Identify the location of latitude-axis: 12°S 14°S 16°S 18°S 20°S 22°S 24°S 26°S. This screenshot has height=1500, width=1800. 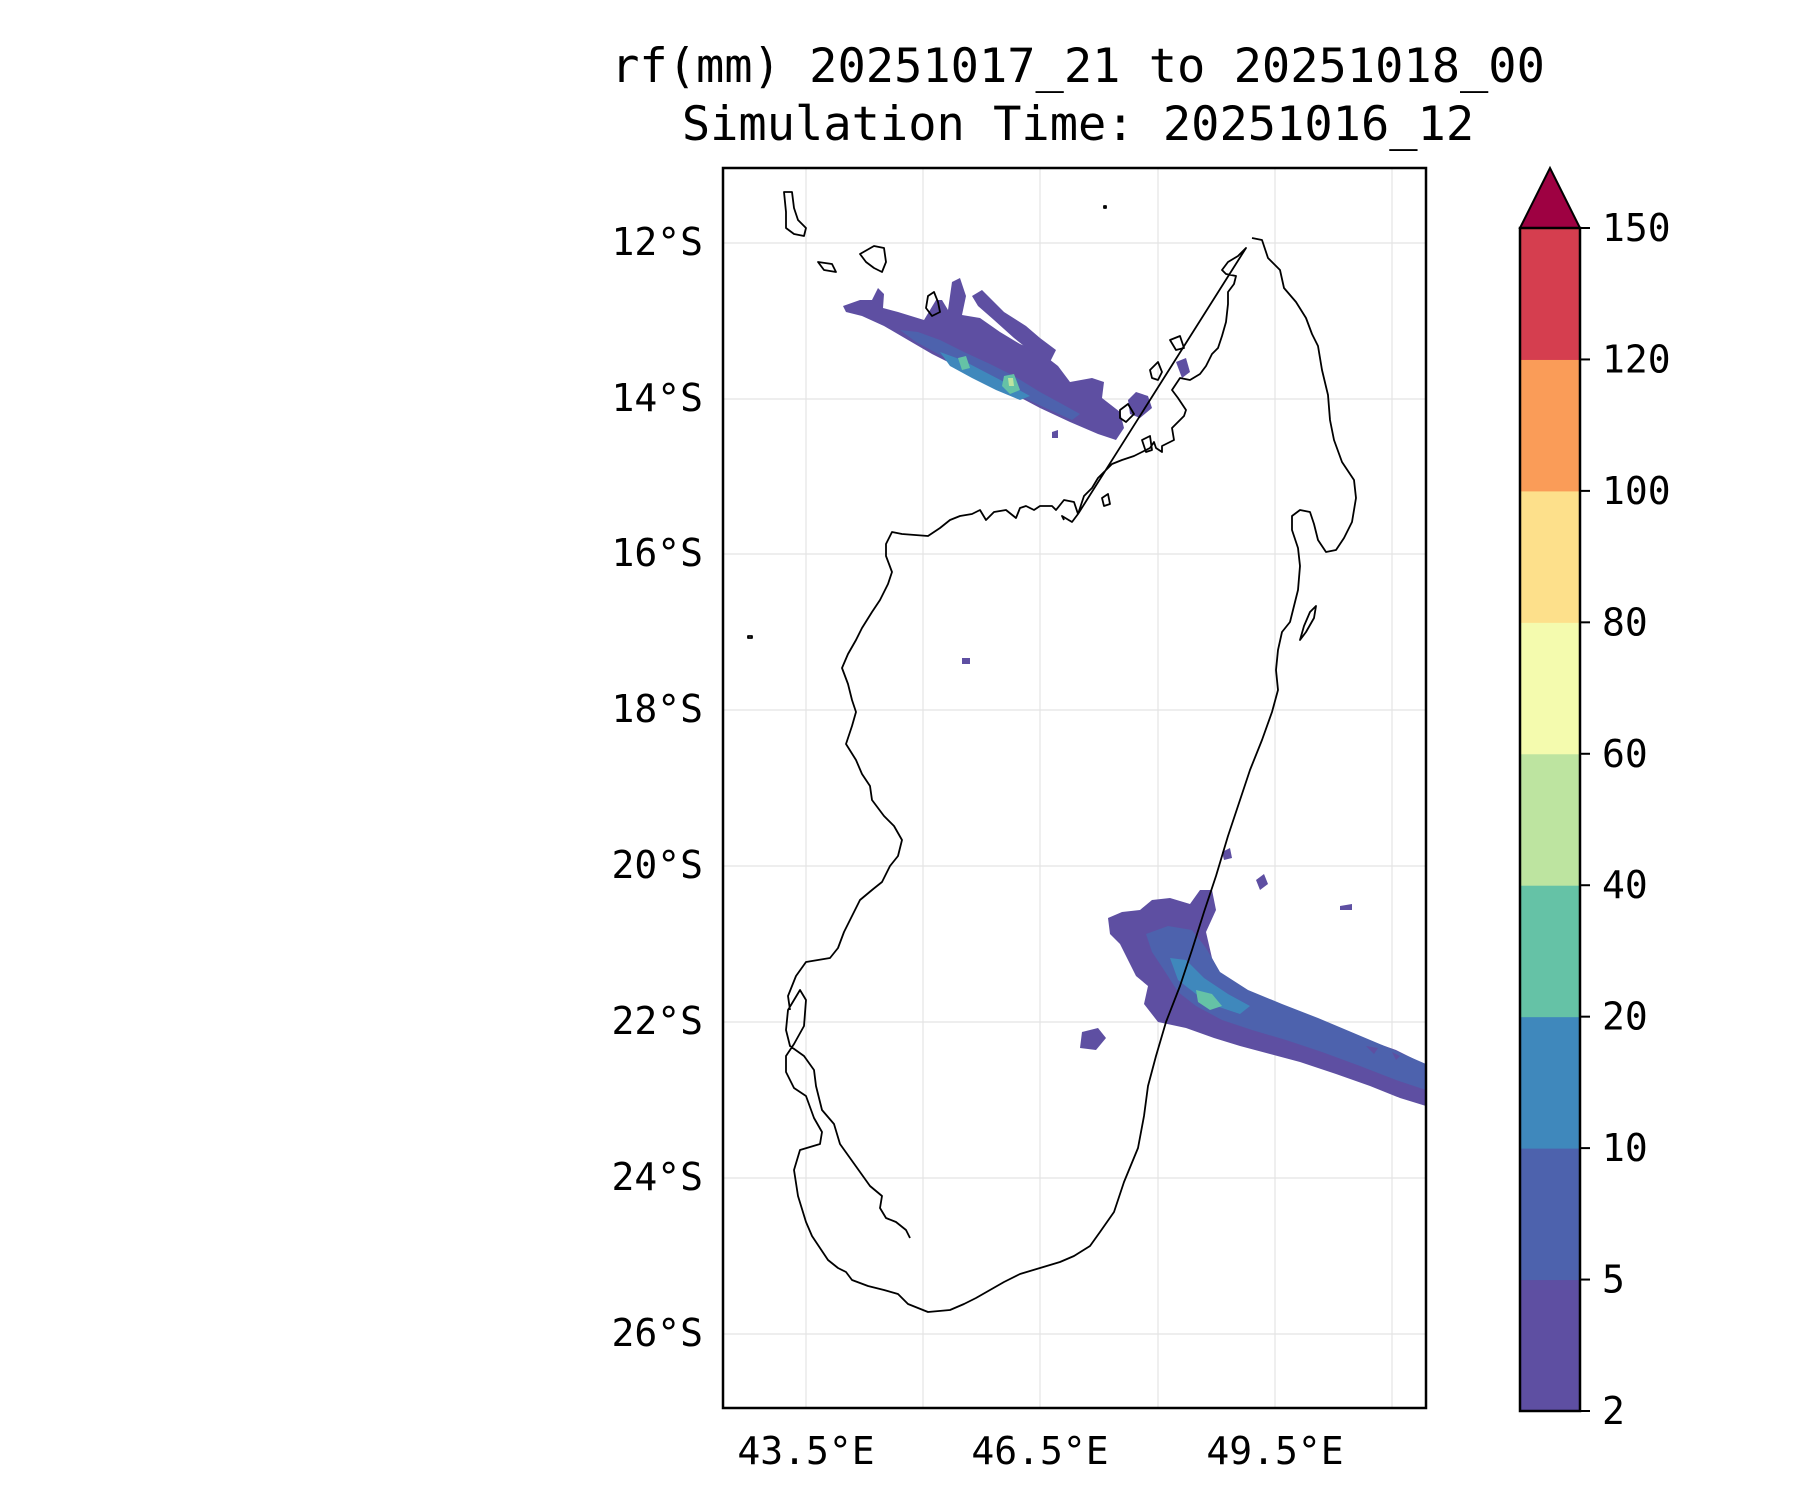
(657, 787).